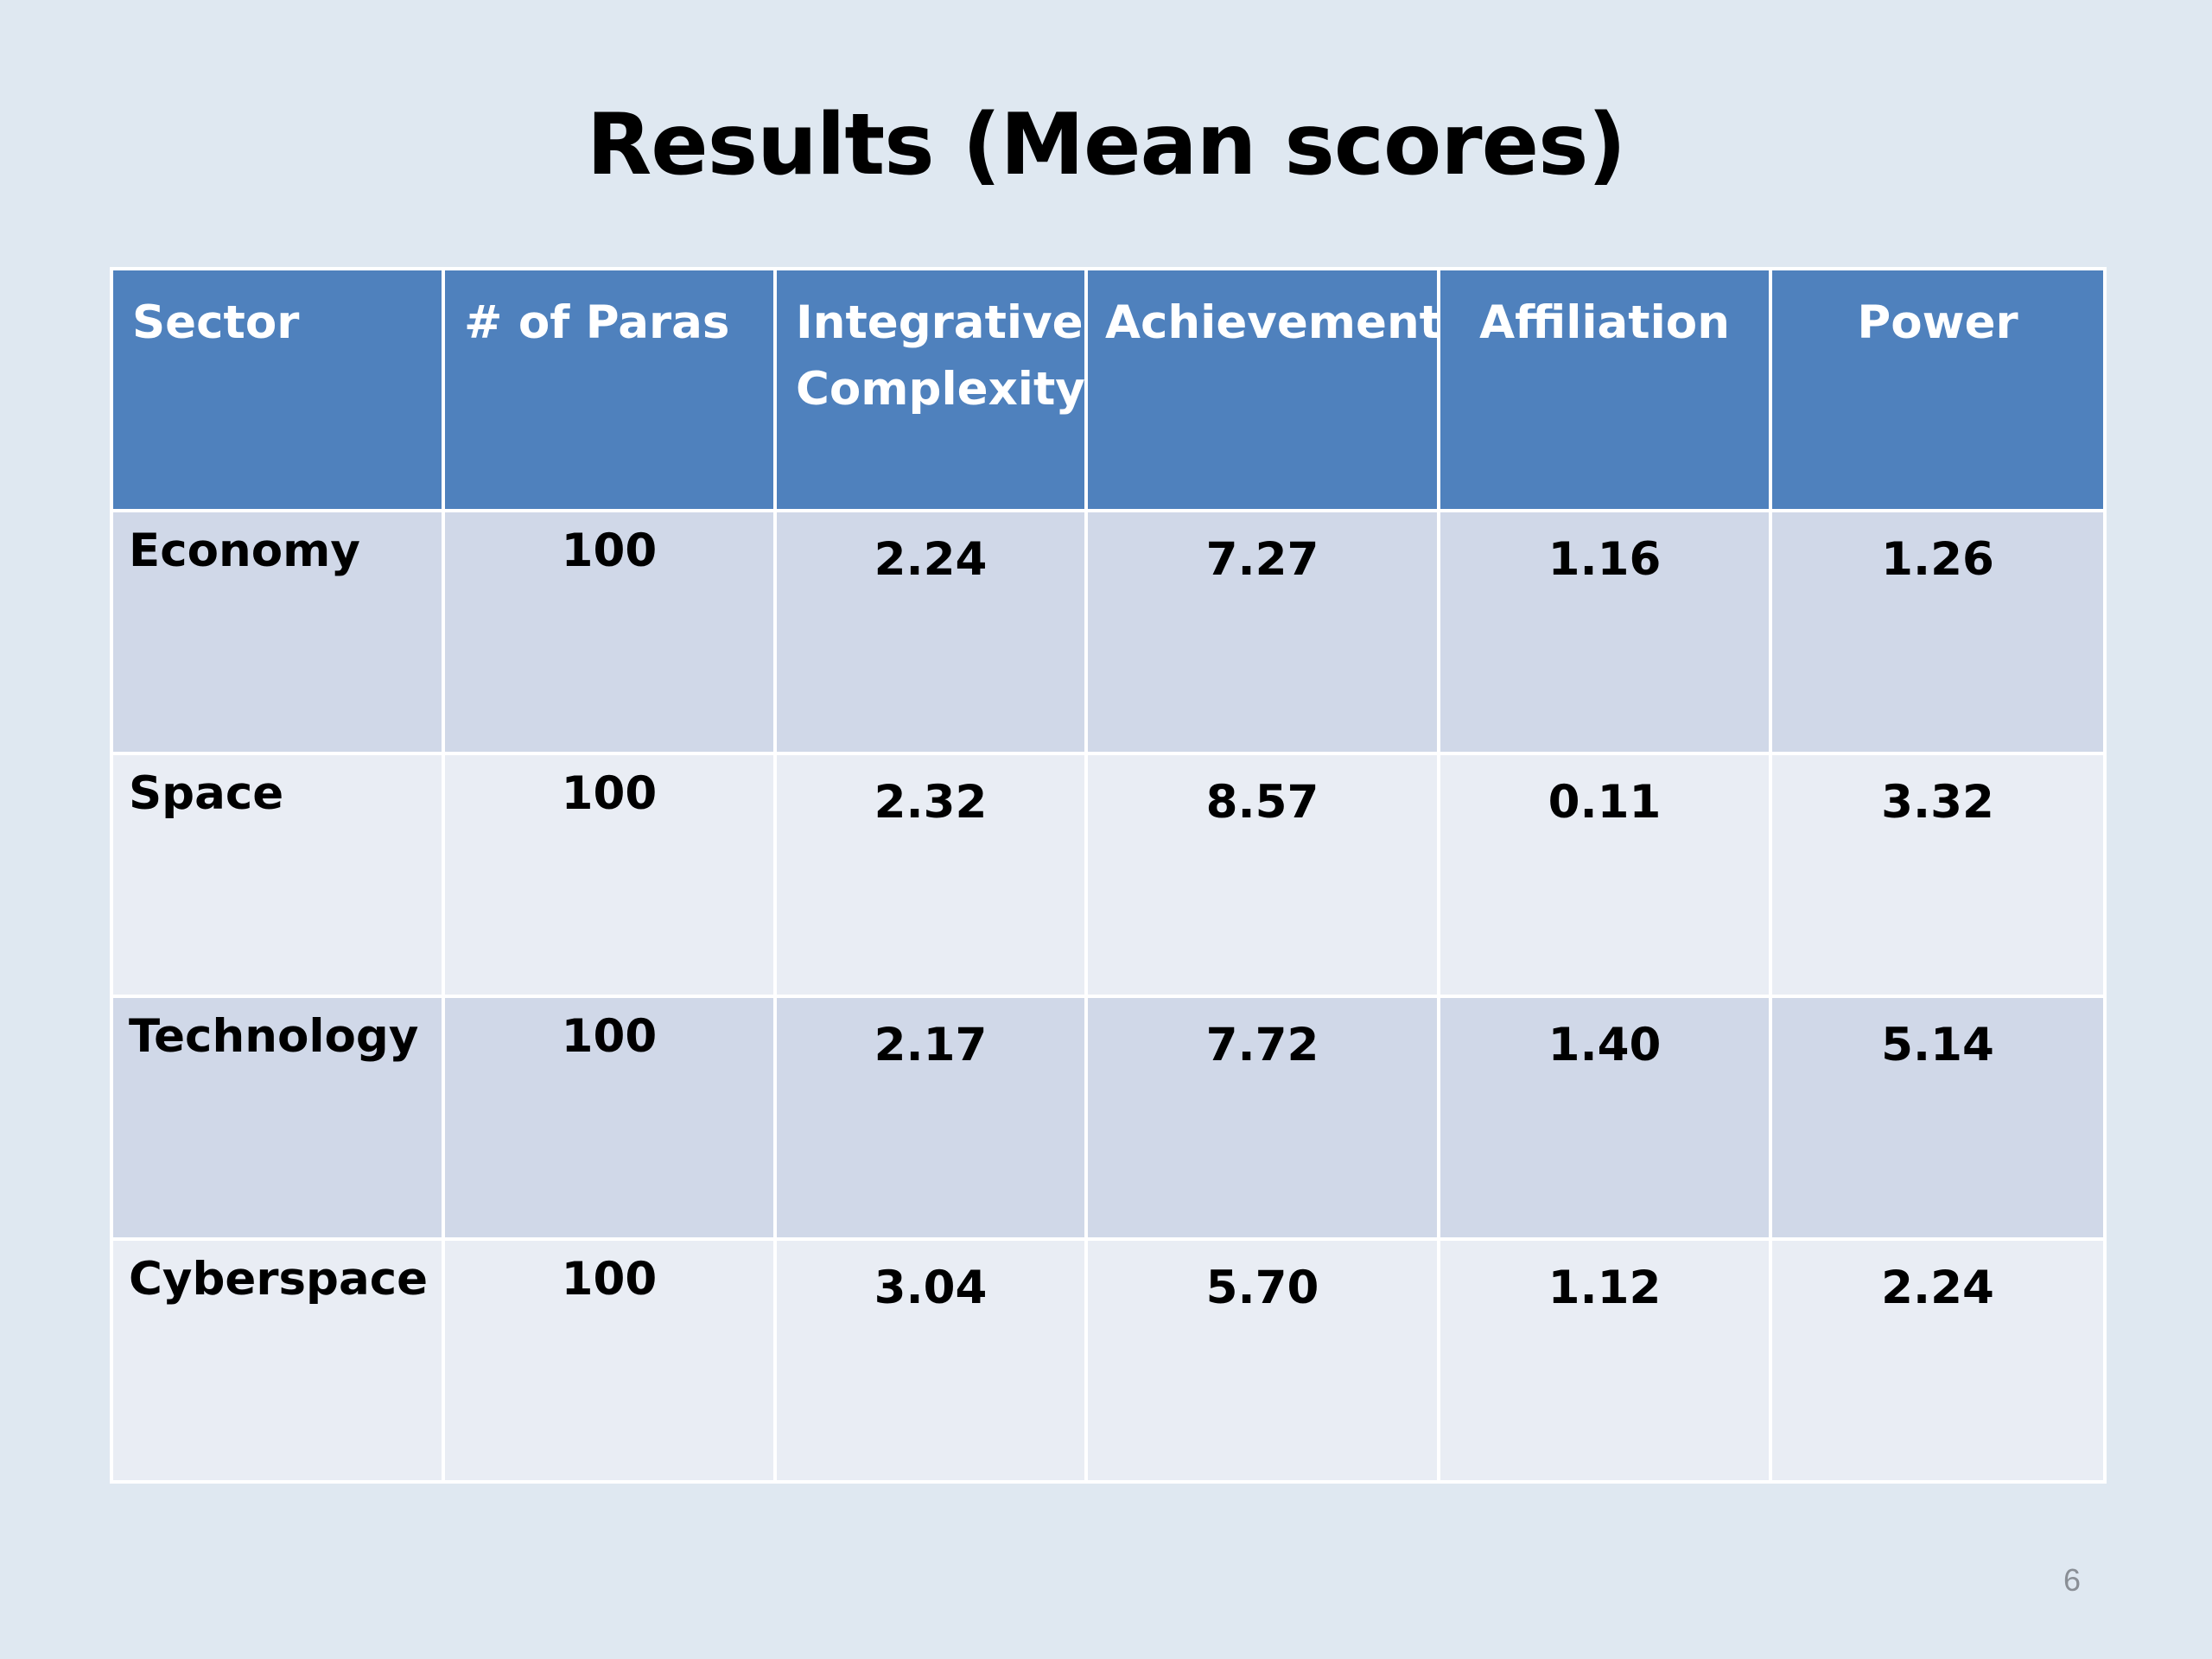  What do you see at coordinates (277, 1118) in the screenshot?
I see `cell-sector: Technology` at bounding box center [277, 1118].